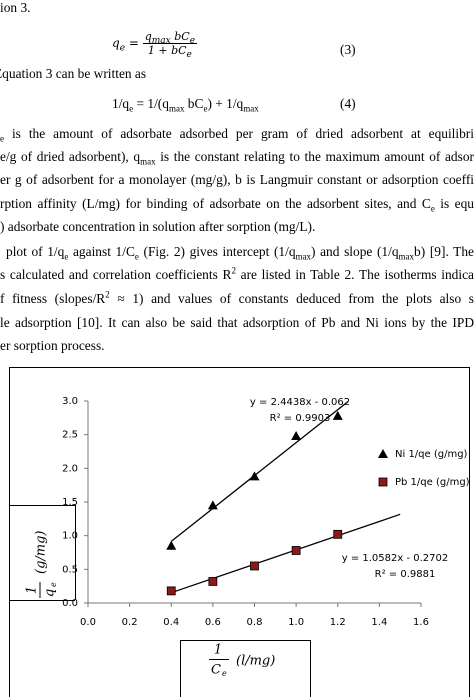  Describe the element at coordinates (224, 673) in the screenshot. I see `x-label-sub: e` at that location.